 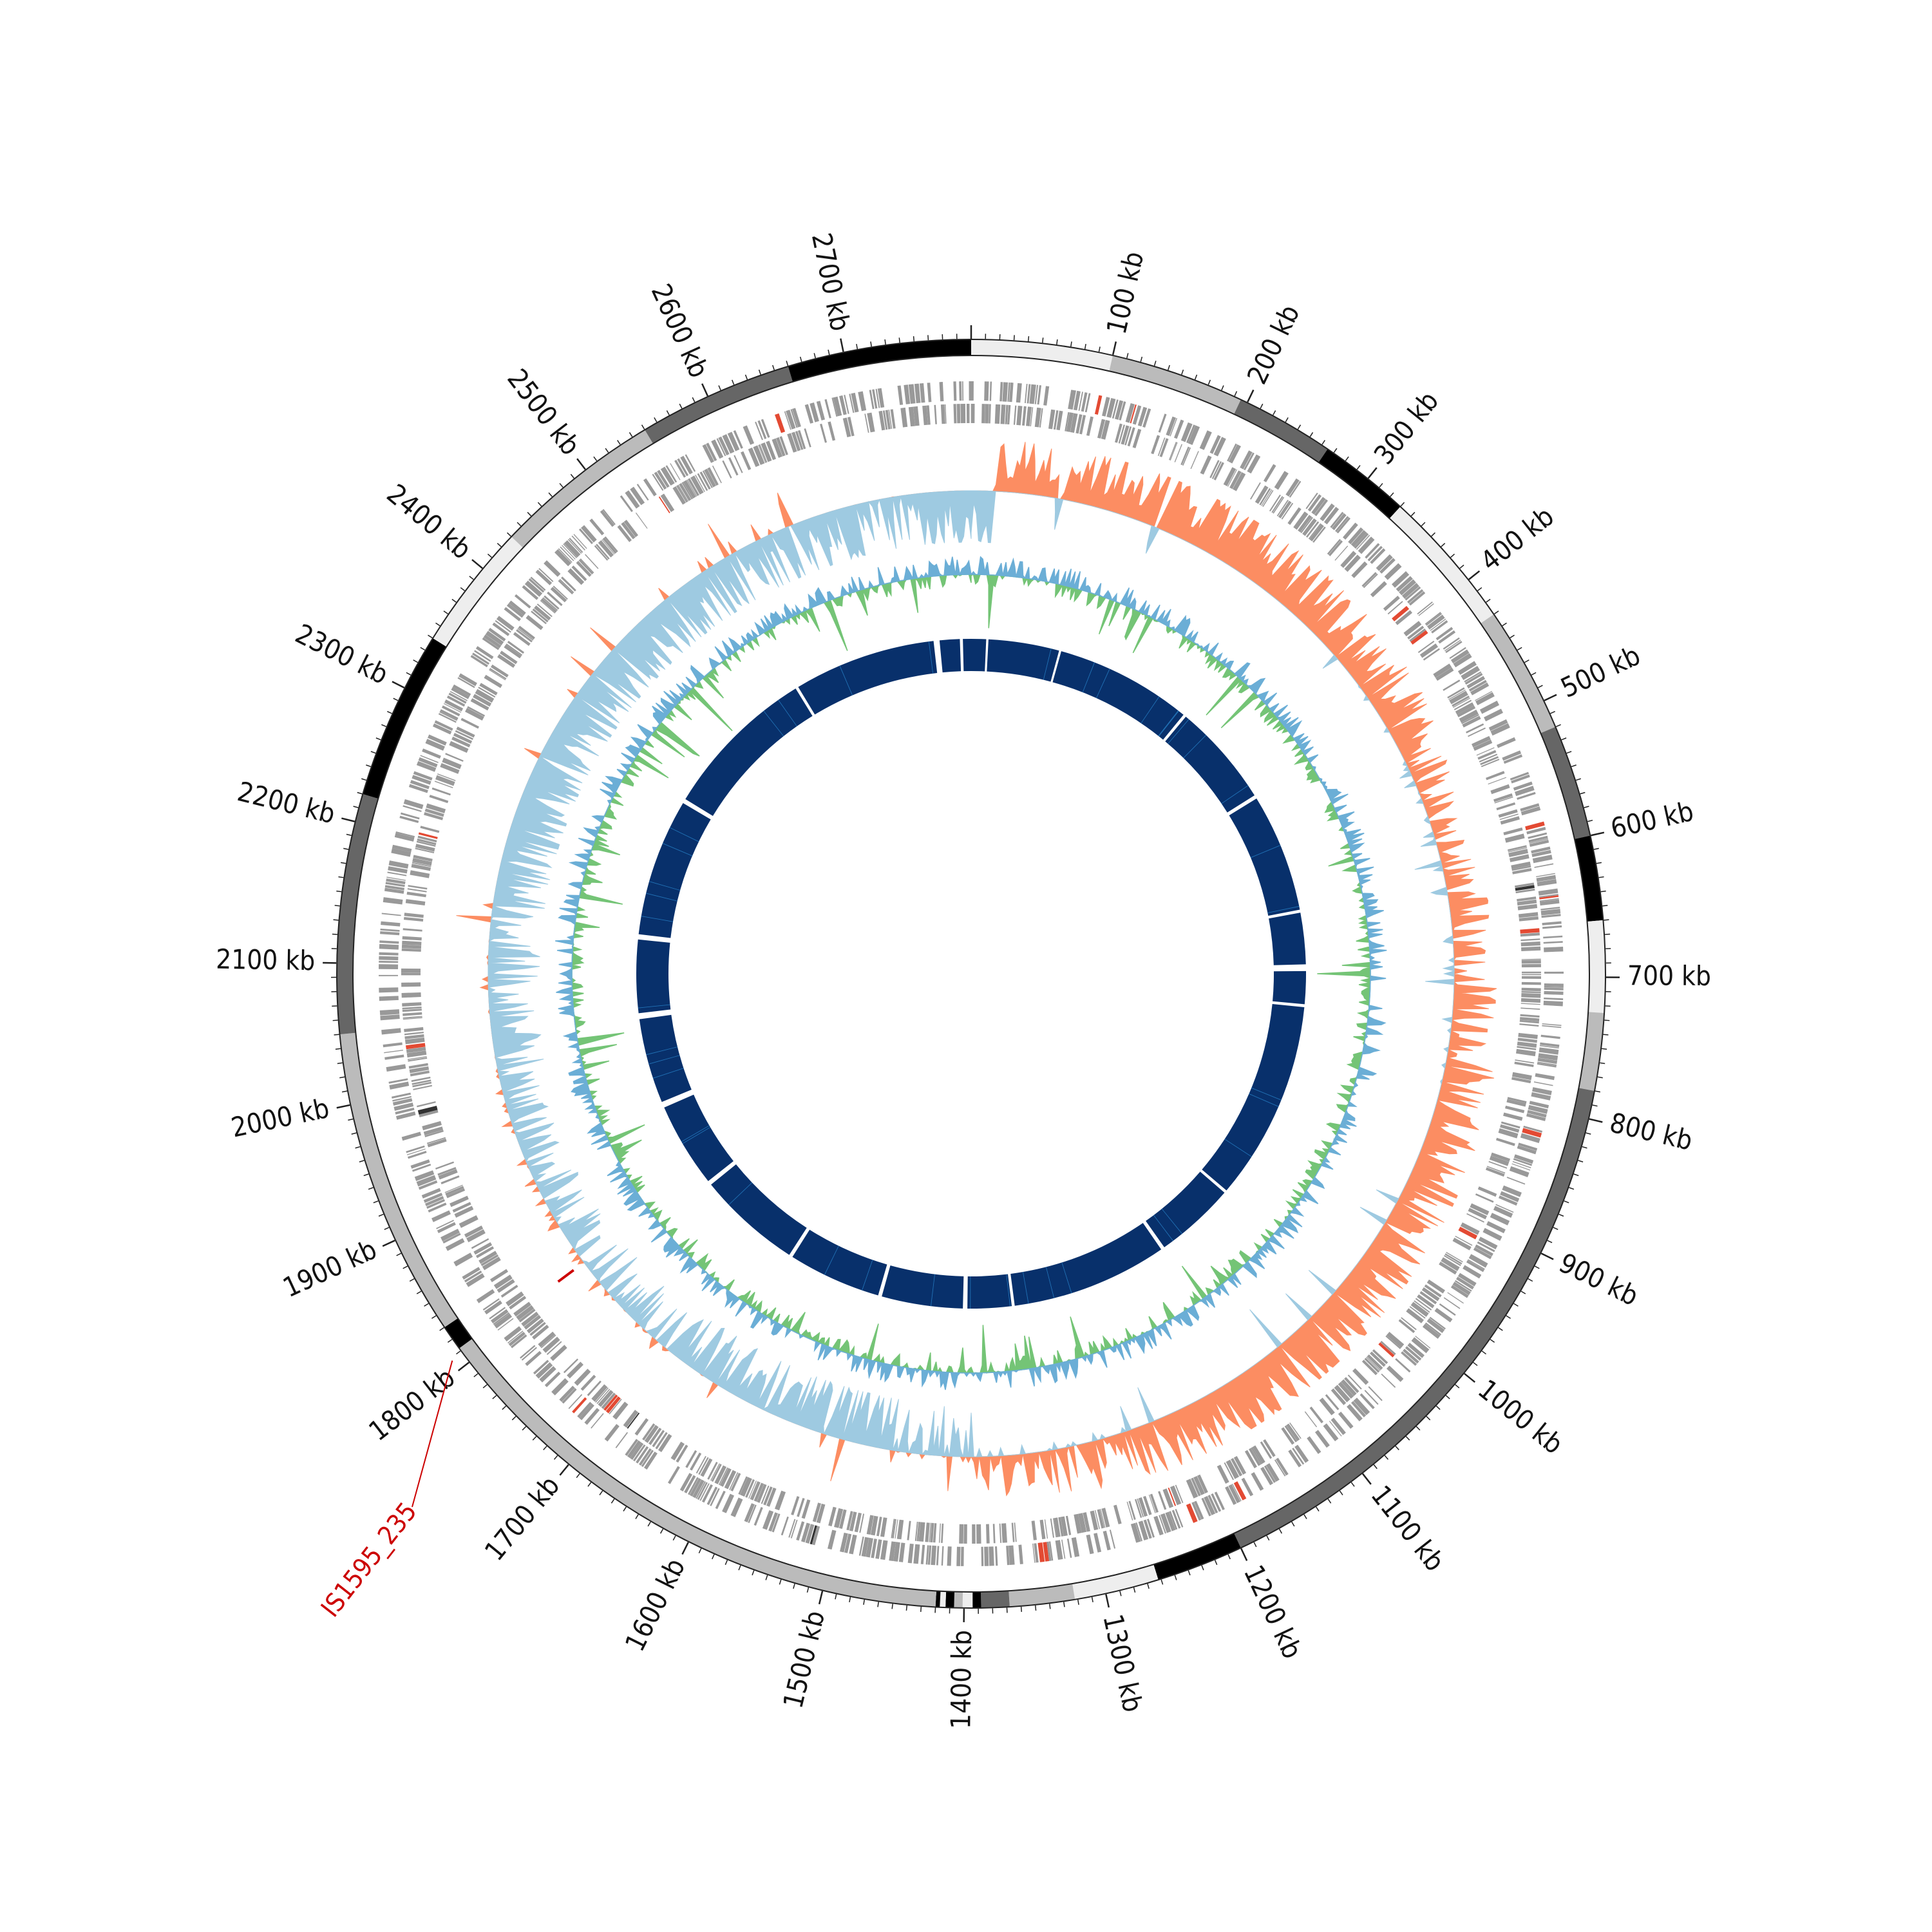 What do you see at coordinates (933, 1290) in the screenshot?
I see `homology-accent` at bounding box center [933, 1290].